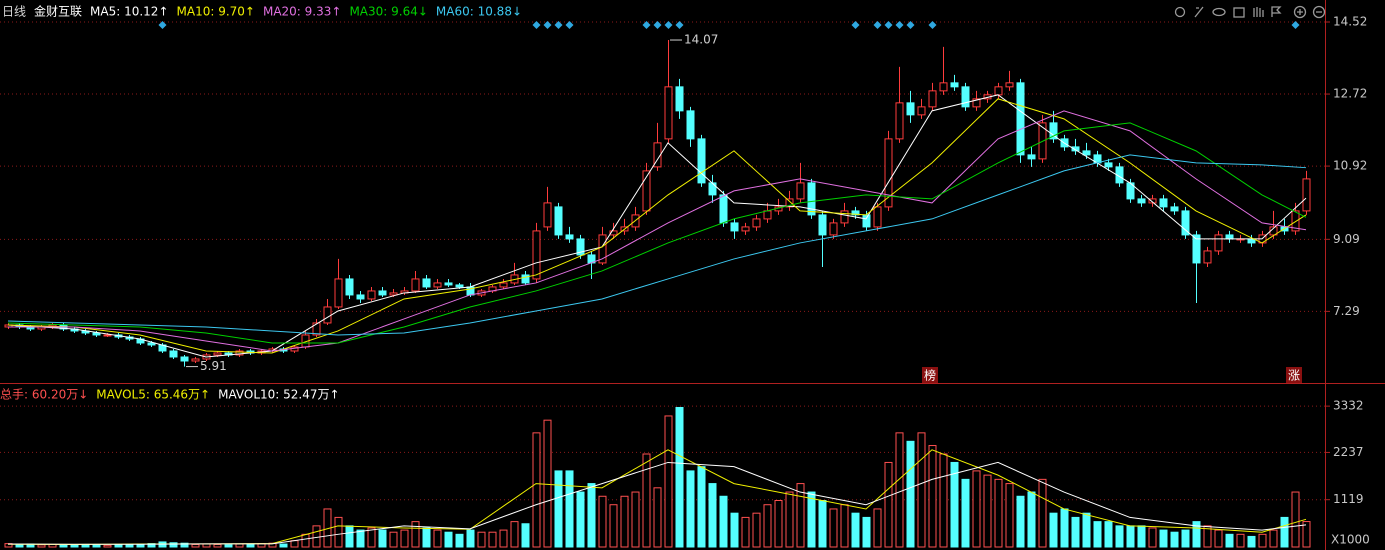 Image resolution: width=1385 pixels, height=550 pixels. What do you see at coordinates (1346, 311) in the screenshot?
I see `y-tick-label: 7.29` at bounding box center [1346, 311].